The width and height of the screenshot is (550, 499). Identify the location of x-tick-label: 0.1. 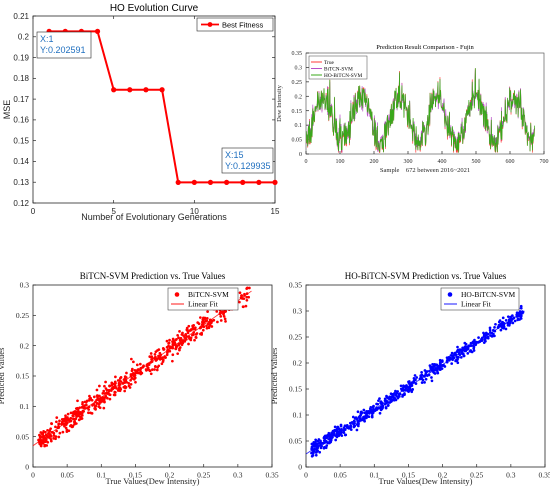
(375, 475).